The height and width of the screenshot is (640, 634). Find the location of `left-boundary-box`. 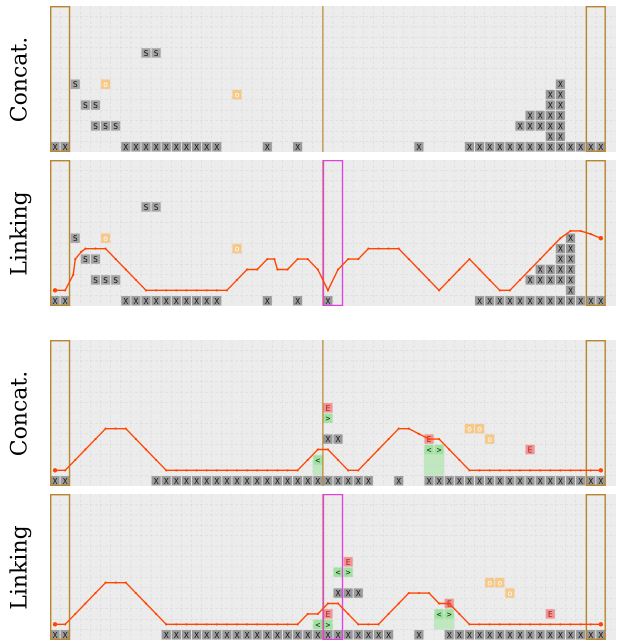

left-boundary-box is located at coordinates (60, 79).